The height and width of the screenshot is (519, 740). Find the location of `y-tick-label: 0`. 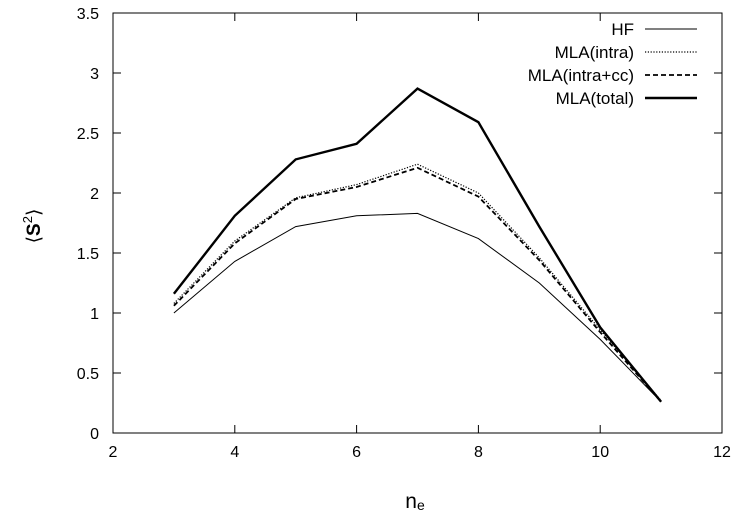

y-tick-label: 0 is located at coordinates (94, 434).